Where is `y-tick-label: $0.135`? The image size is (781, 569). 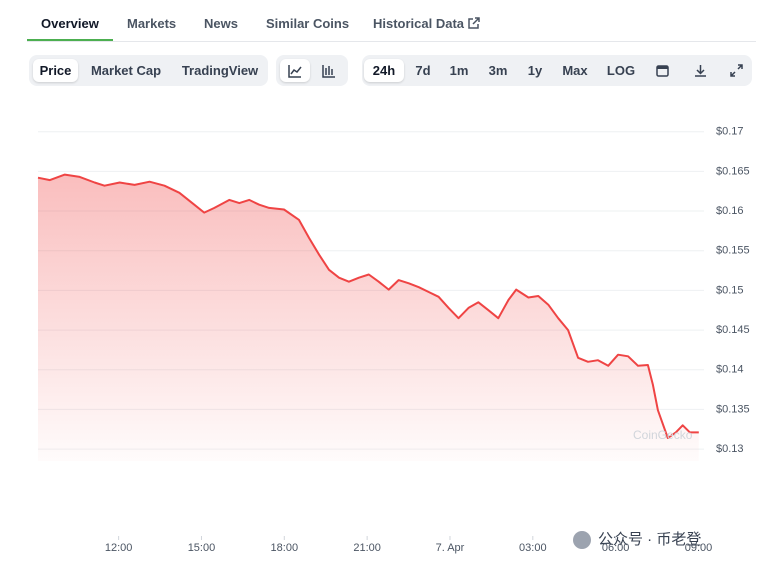 y-tick-label: $0.135 is located at coordinates (733, 409).